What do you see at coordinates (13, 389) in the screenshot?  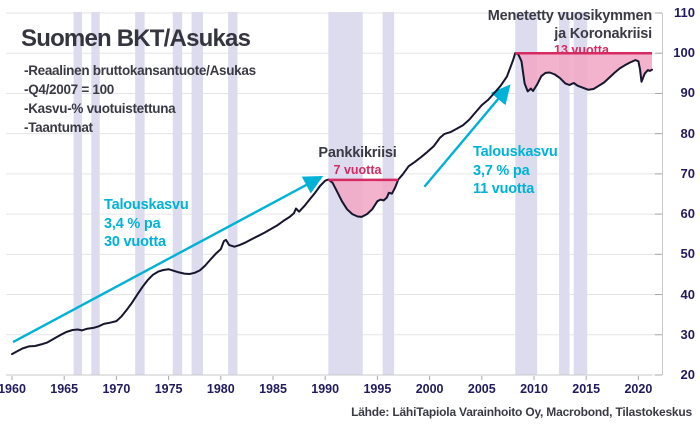 I see `x-tick-label: 1960` at bounding box center [13, 389].